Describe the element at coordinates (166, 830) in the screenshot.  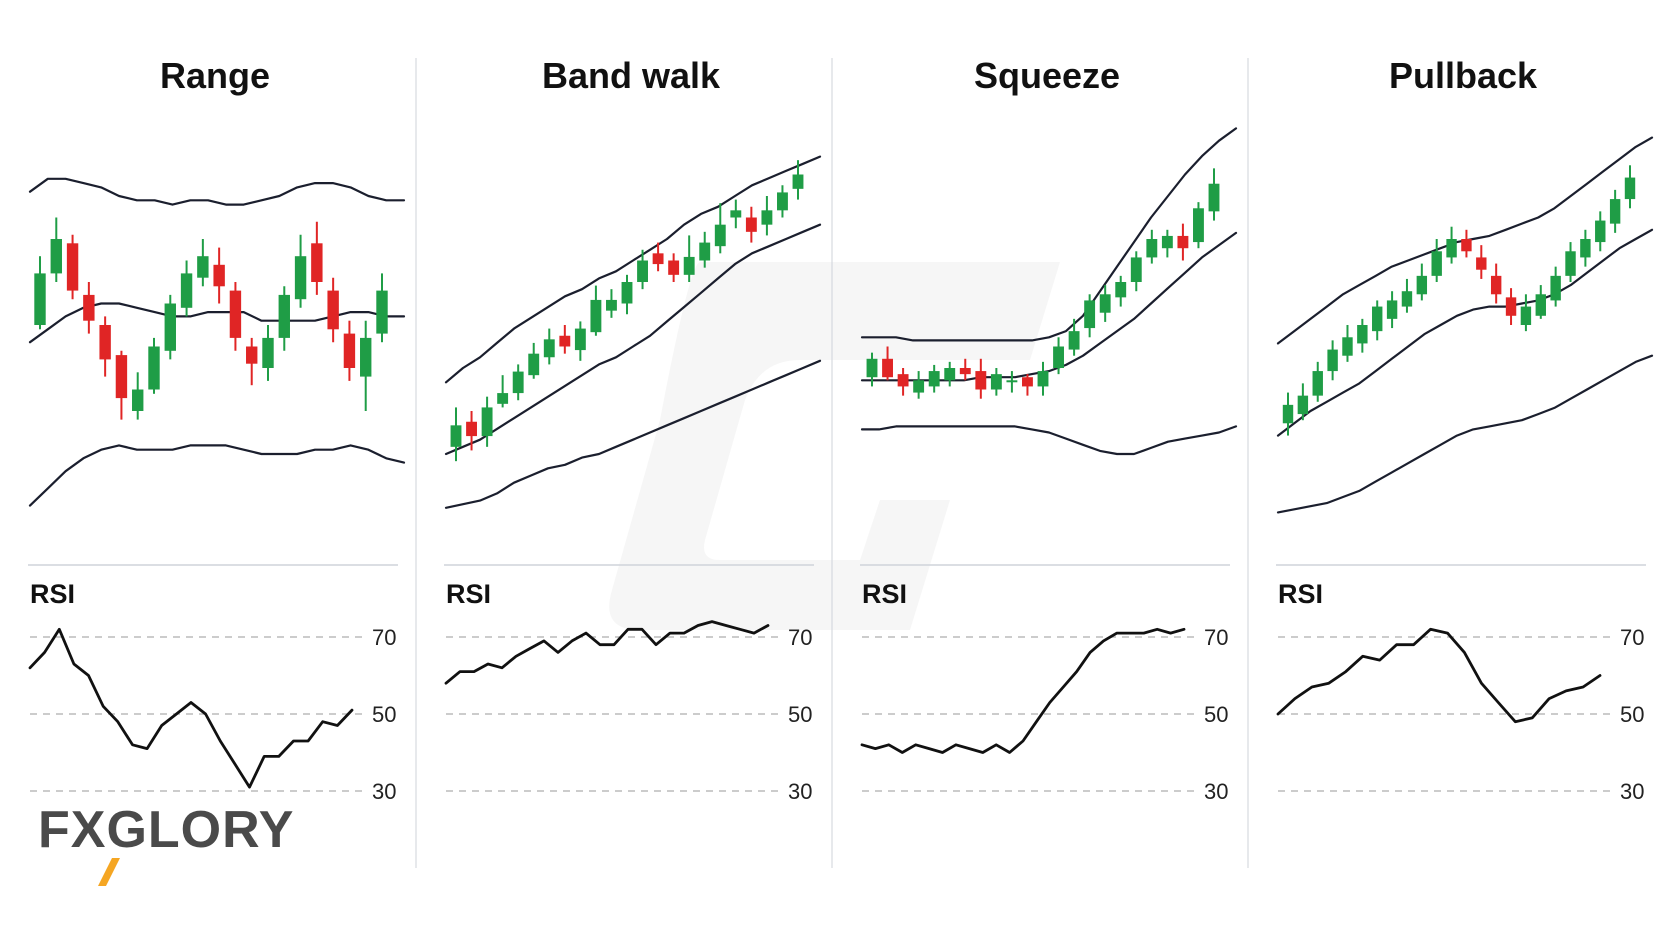
I see `brand-logo: FXGLORY` at that location.